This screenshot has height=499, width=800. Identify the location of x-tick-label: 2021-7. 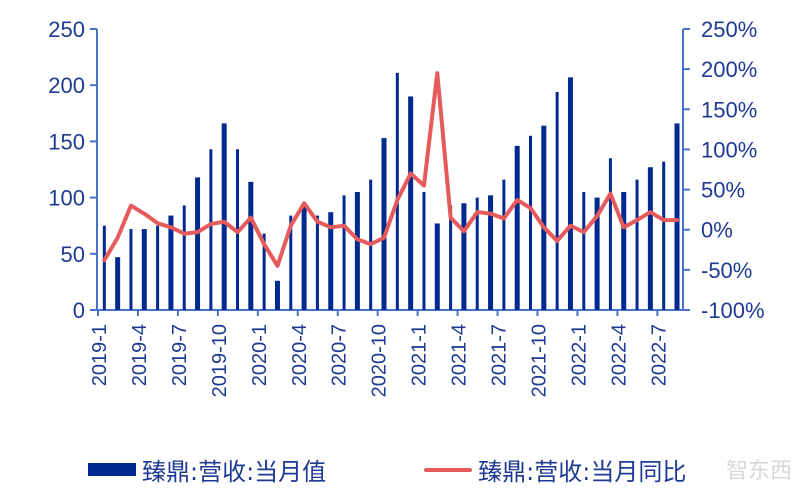
(500, 355).